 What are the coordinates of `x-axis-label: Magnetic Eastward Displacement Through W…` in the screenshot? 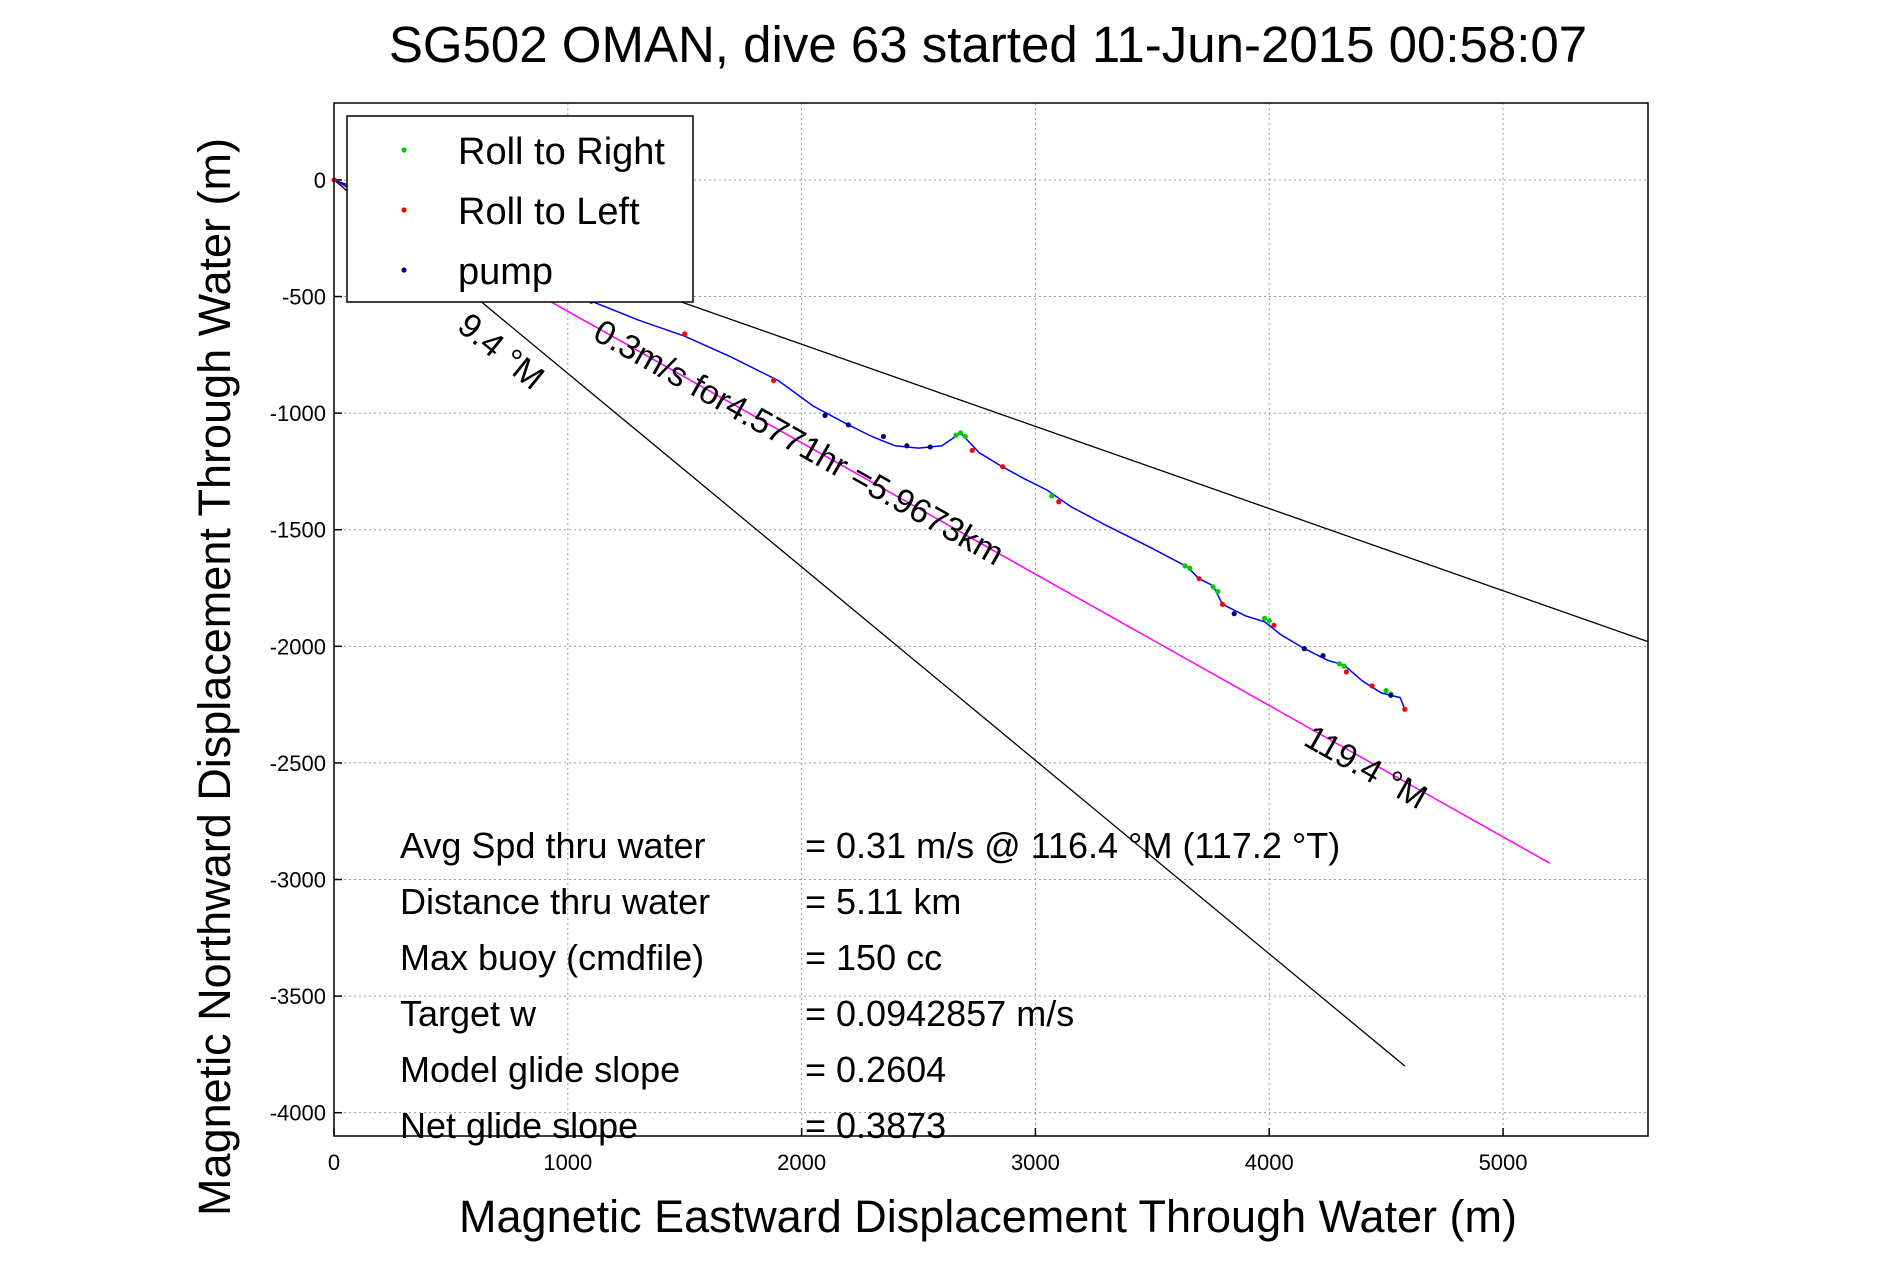 It's located at (988, 1216).